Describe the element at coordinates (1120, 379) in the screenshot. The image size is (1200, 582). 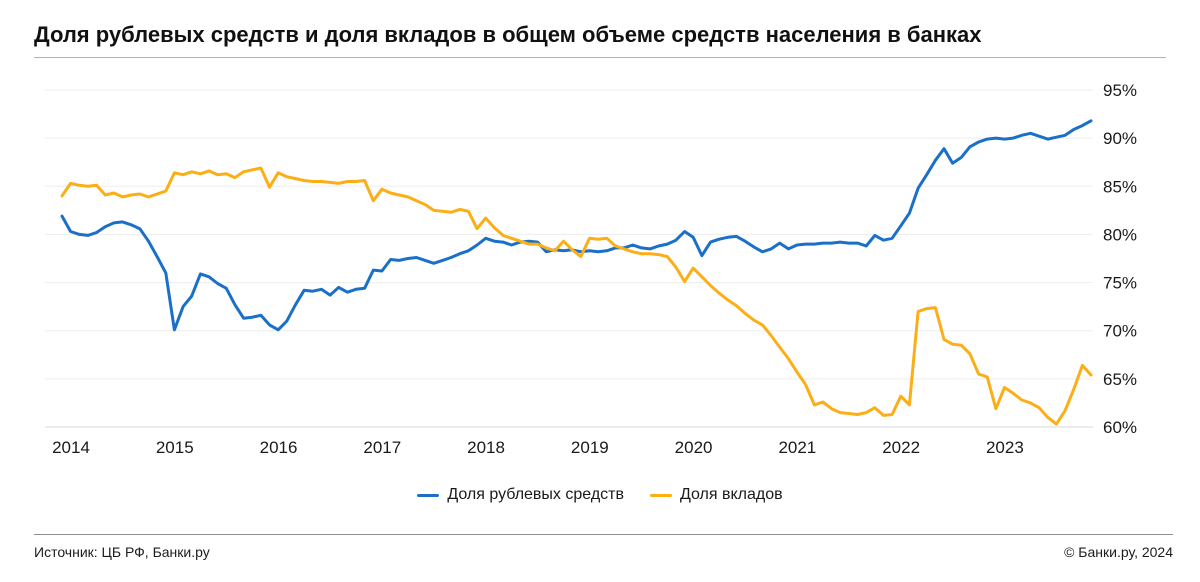
I see `y-tick-label-65: 65%` at that location.